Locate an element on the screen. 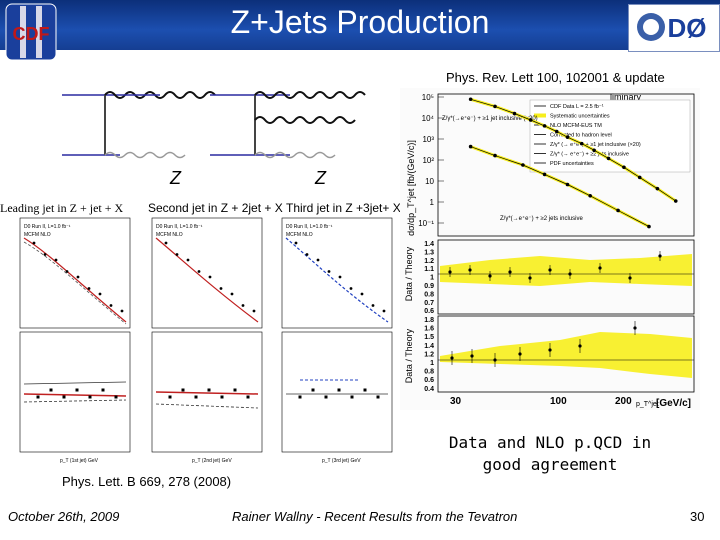  d0-logo: DØ is located at coordinates (674, 28).